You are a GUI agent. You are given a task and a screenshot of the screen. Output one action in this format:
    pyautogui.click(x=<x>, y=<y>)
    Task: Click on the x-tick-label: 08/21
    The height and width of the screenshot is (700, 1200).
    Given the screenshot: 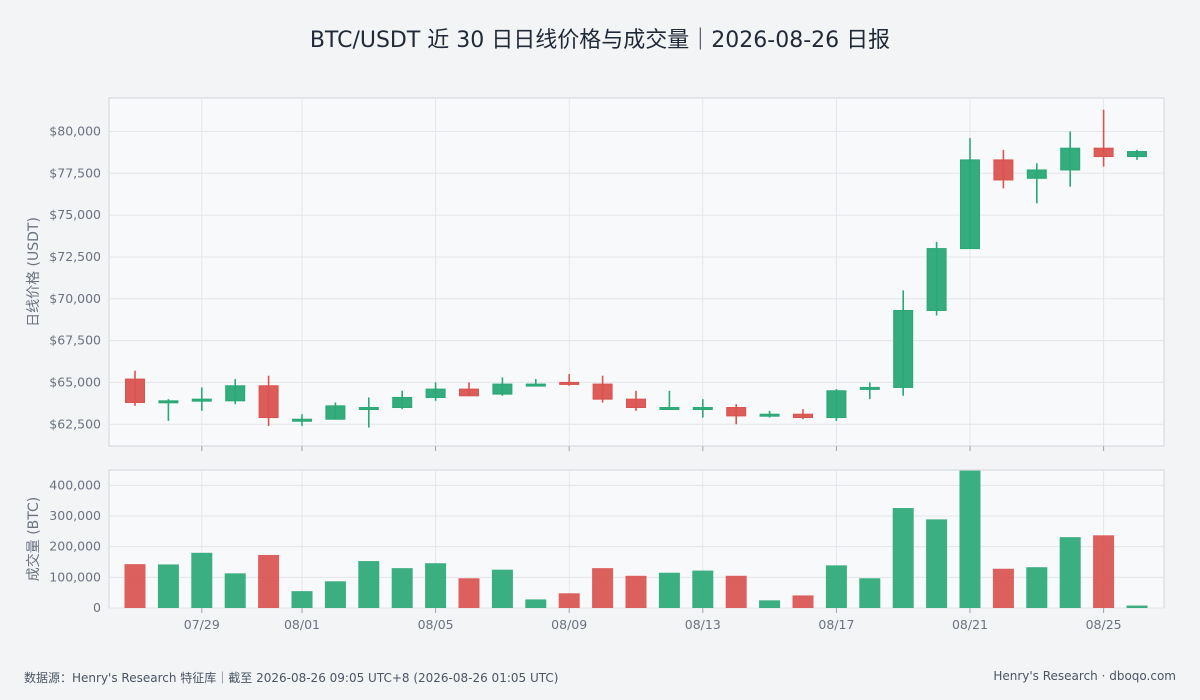 What is the action you would take?
    pyautogui.click(x=970, y=624)
    